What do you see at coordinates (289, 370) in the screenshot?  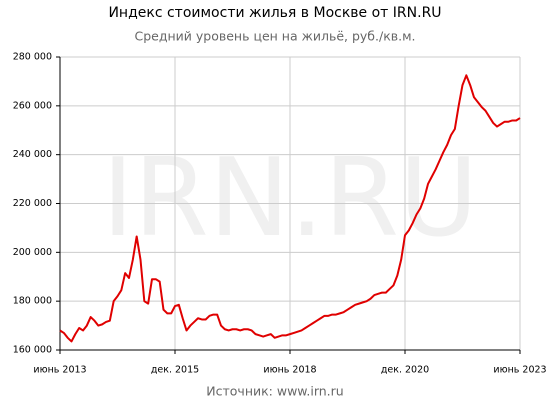 I see `x-tick-label: июнь 2018` at bounding box center [289, 370].